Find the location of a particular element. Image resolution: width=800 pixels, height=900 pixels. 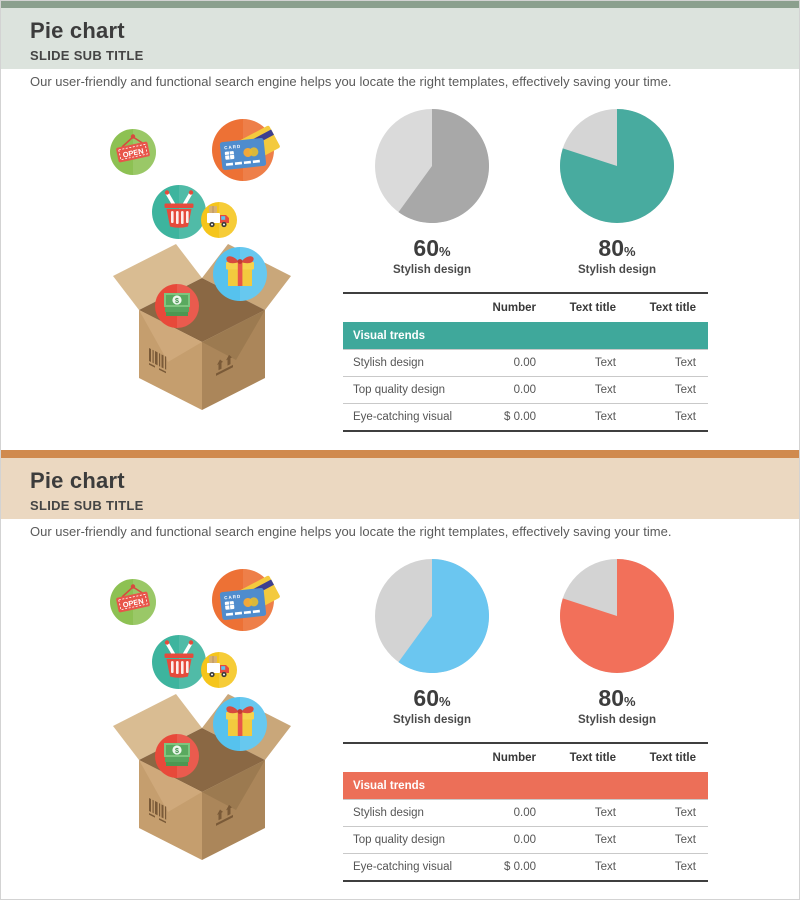

table-row: Top quality design 0.00 Text Text is located at coordinates (525, 840).